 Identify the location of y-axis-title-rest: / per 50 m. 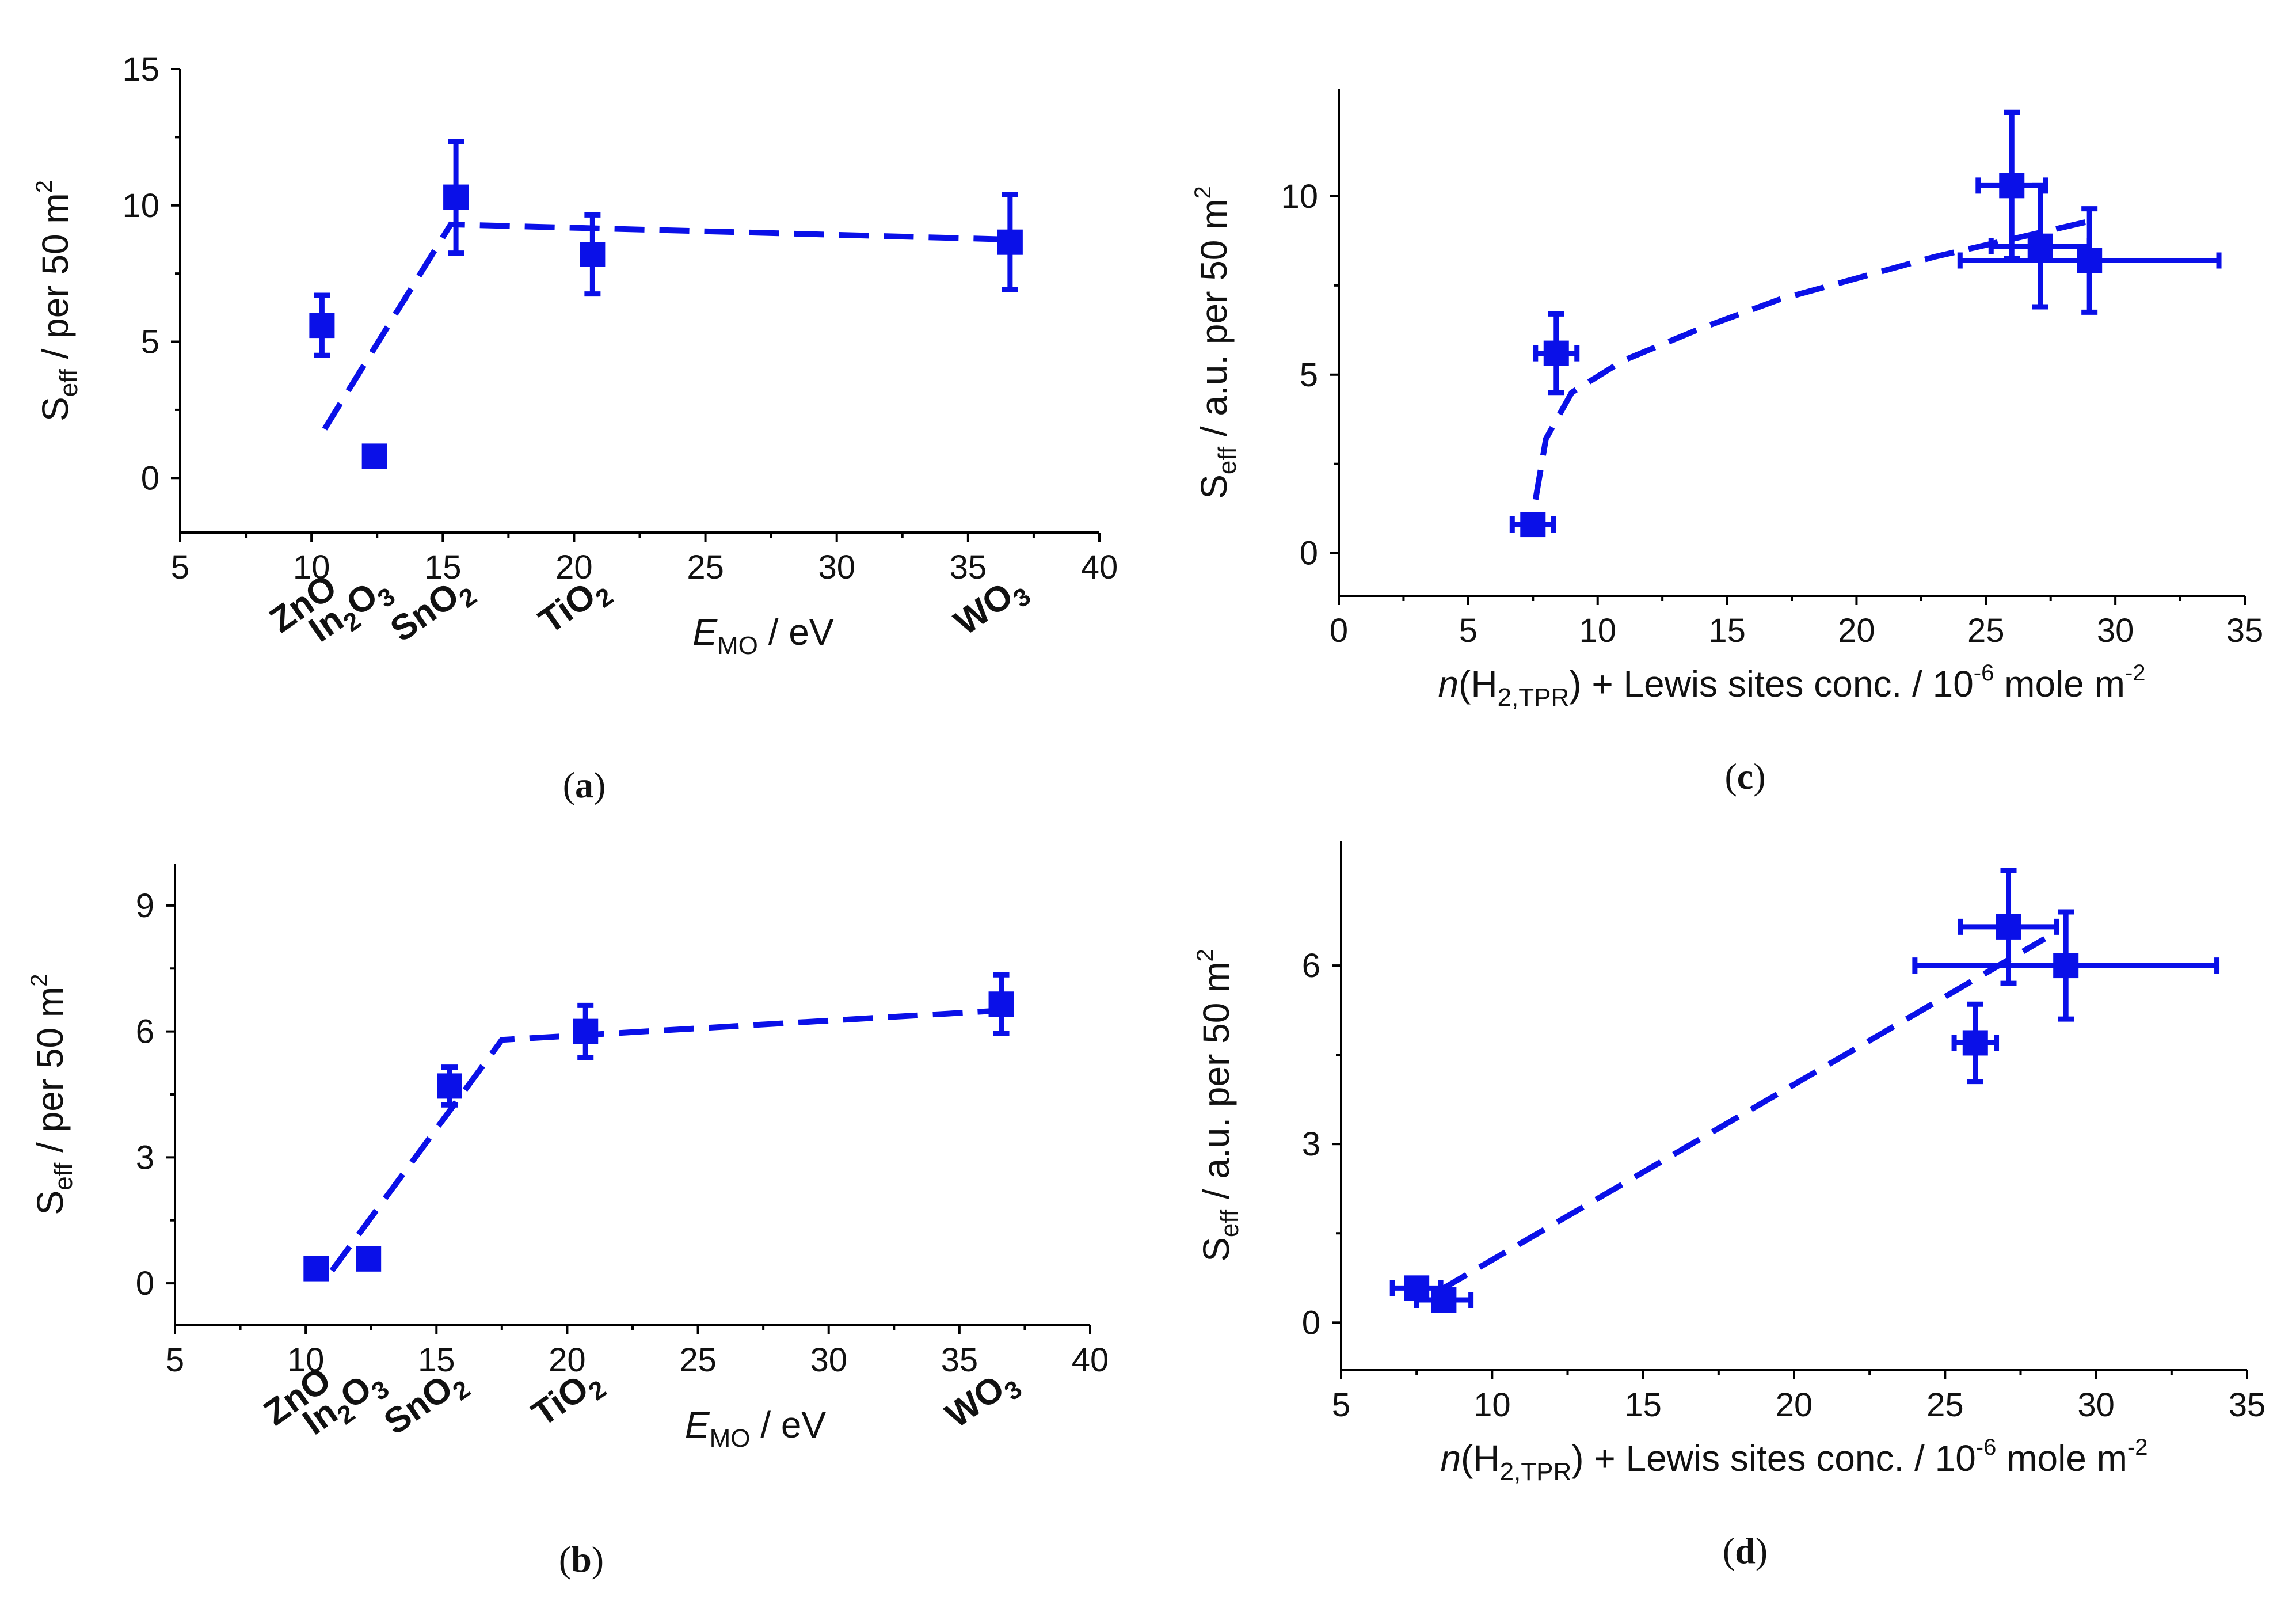
(50, 1075).